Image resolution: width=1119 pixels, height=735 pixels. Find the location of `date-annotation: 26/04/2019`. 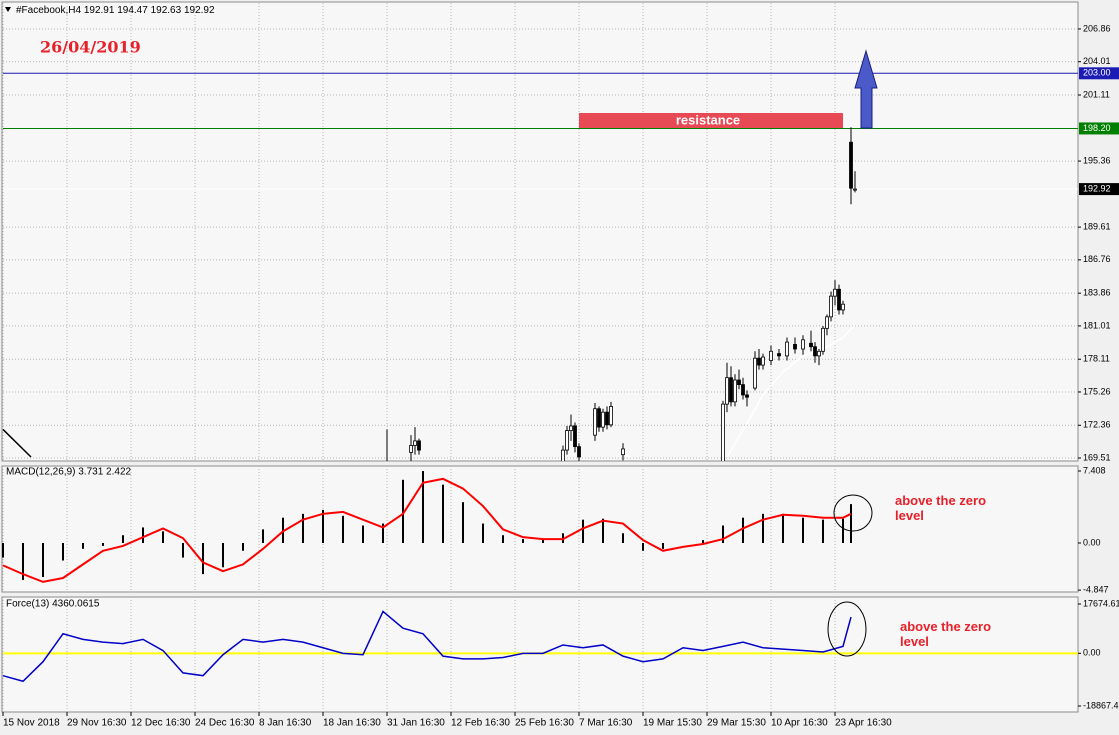

date-annotation: 26/04/2019 is located at coordinates (90, 47).